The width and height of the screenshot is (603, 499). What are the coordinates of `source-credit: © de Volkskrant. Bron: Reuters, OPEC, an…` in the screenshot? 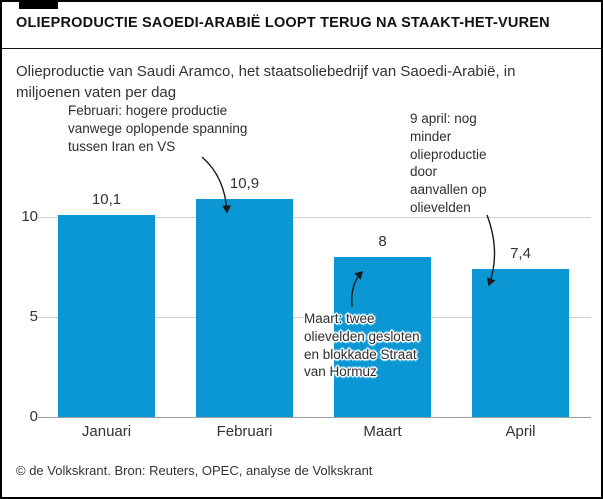 It's located at (194, 470).